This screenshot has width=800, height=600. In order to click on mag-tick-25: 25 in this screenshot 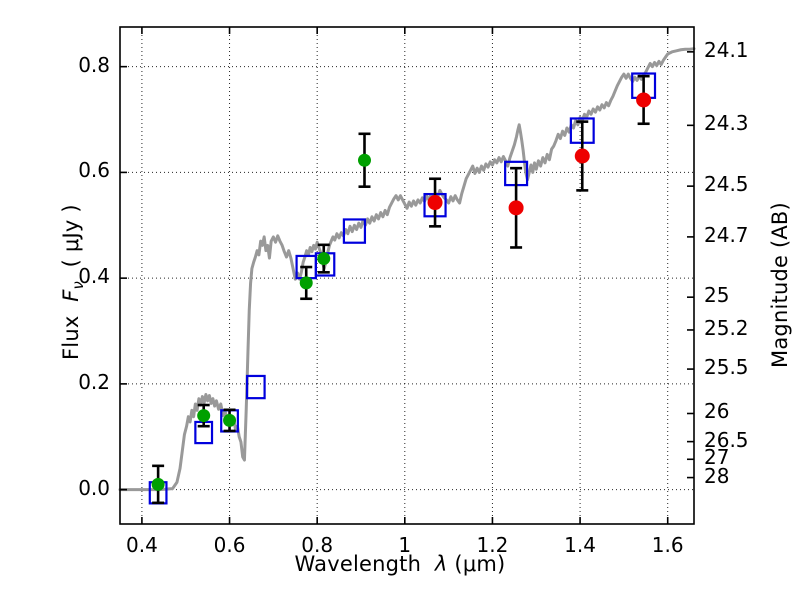, I will do `click(717, 295)`.